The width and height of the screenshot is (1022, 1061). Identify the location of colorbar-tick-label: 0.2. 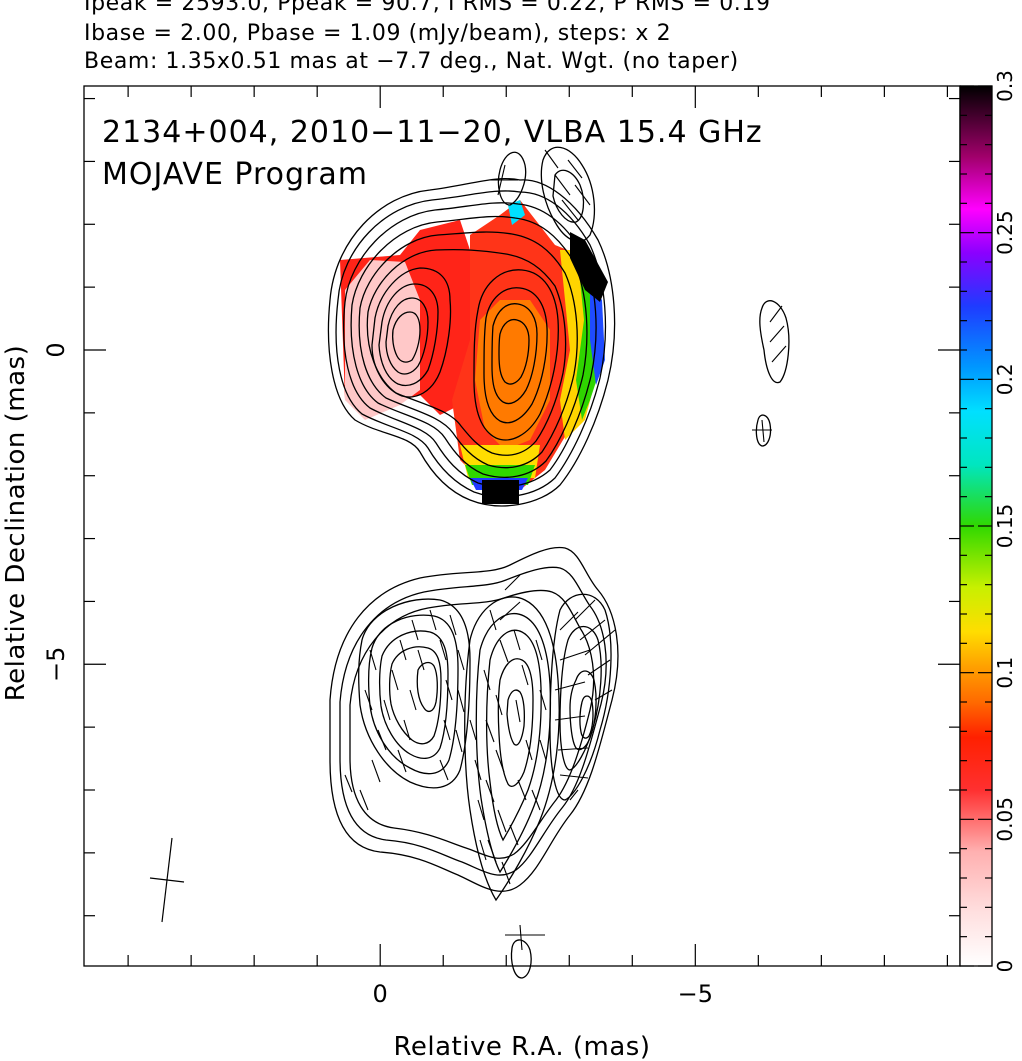
(1005, 379).